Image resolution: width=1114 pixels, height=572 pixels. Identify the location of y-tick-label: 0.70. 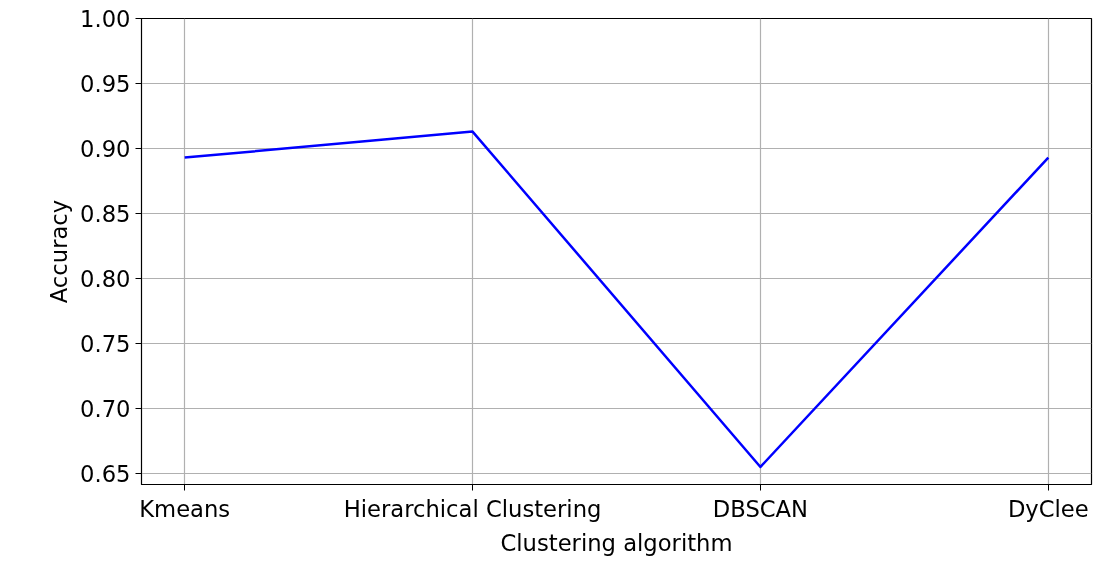
(105, 408).